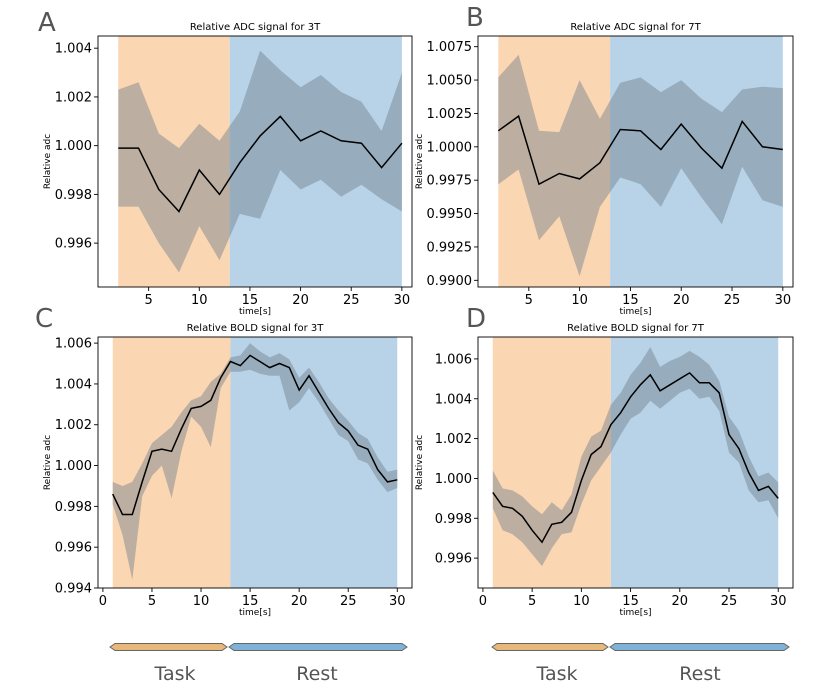 The height and width of the screenshot is (696, 839). What do you see at coordinates (420, 161) in the screenshot?
I see `y-axis-label-b: Relative adc` at bounding box center [420, 161].